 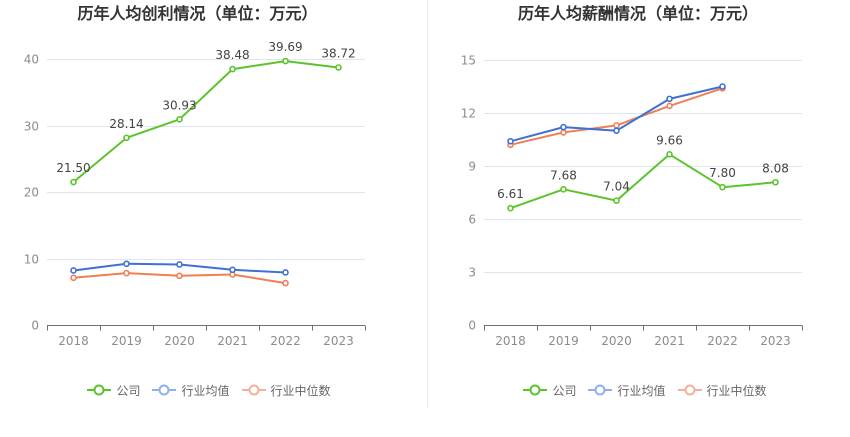 What do you see at coordinates (669, 140) in the screenshot?
I see `company-data-label: 9.66` at bounding box center [669, 140].